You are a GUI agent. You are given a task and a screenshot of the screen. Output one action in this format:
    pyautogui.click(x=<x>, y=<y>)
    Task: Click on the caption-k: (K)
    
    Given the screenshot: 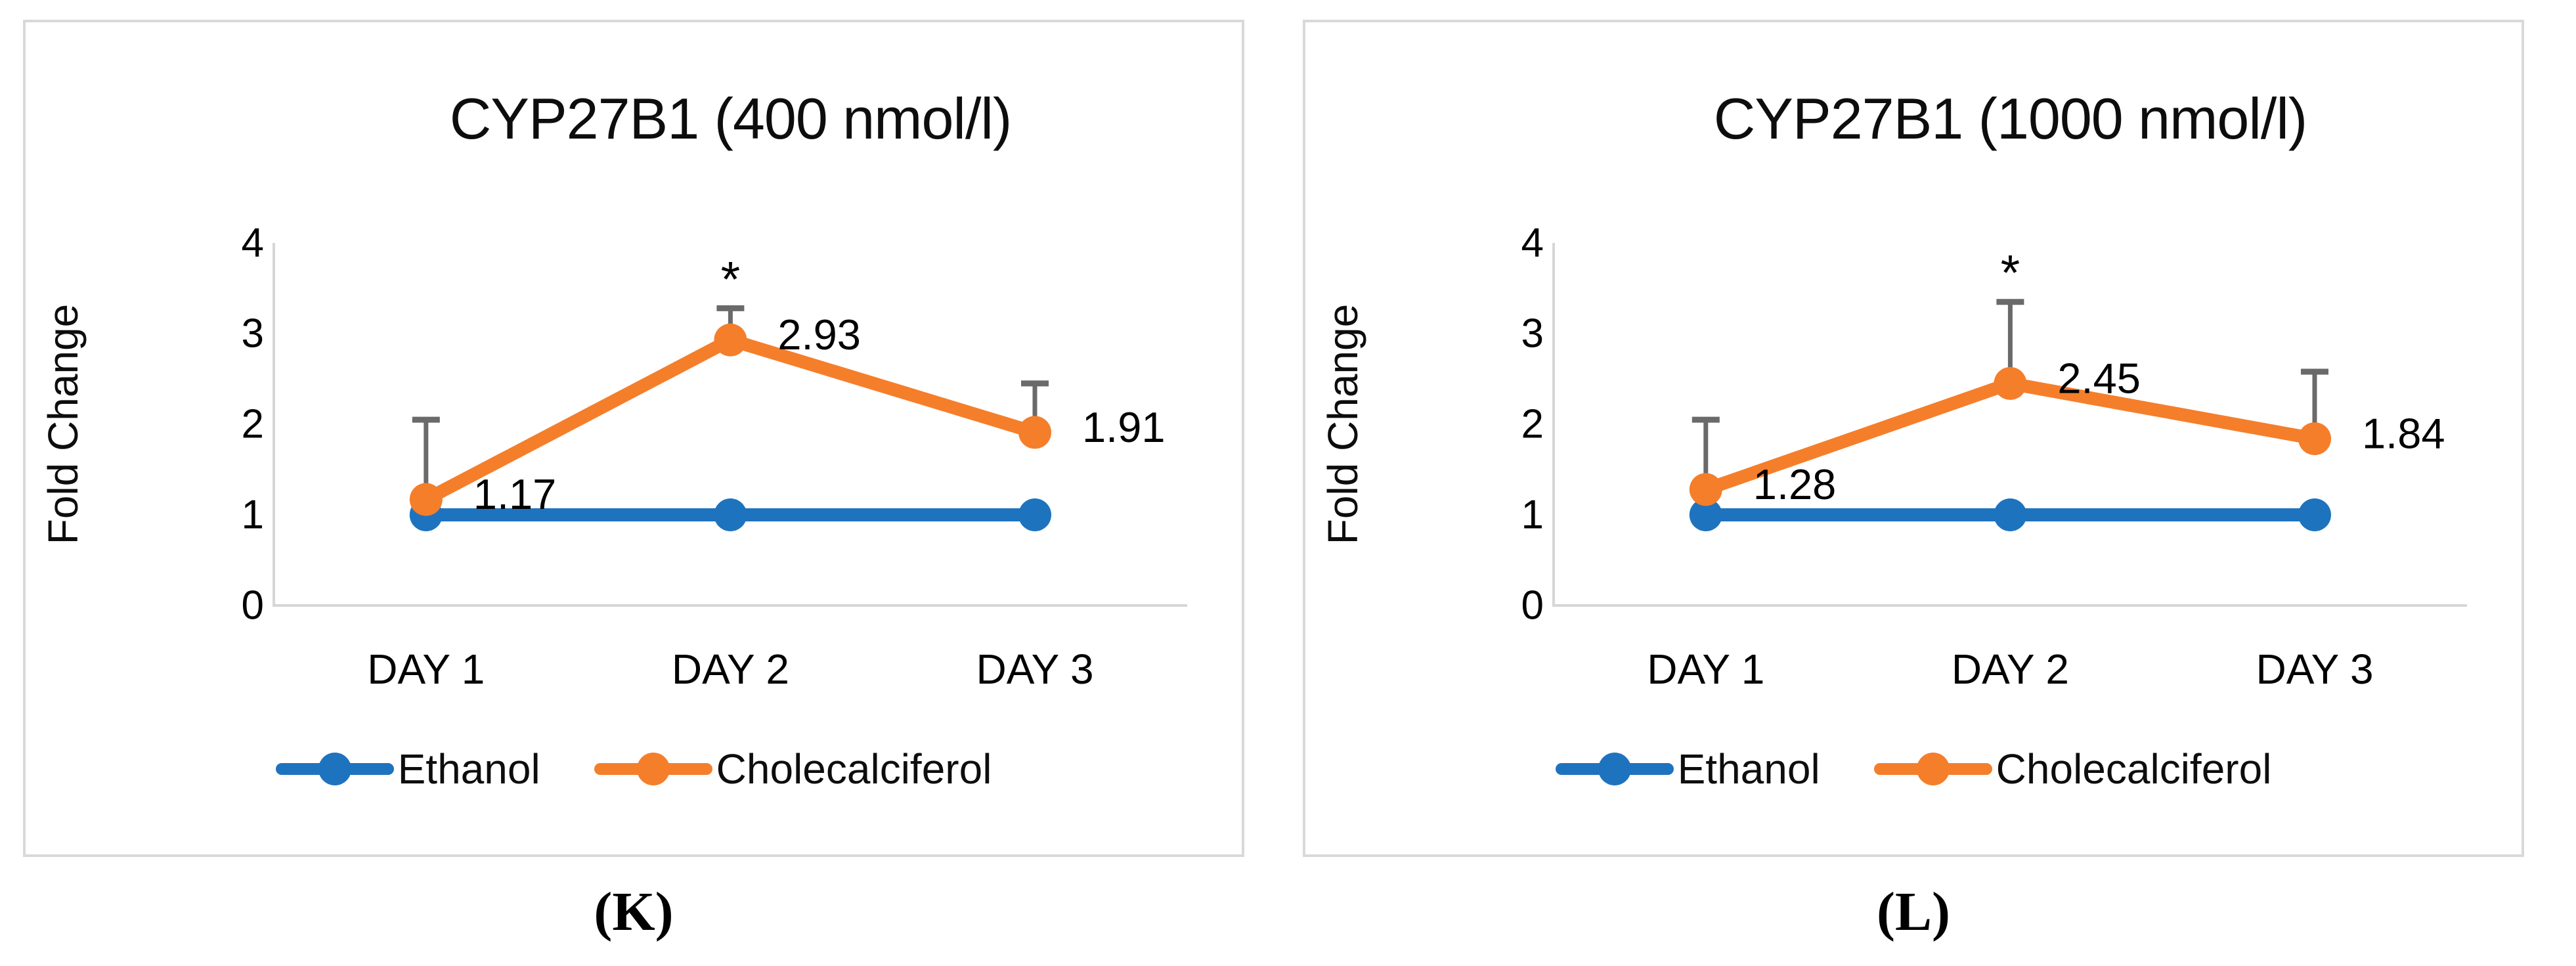 What is the action you would take?
    pyautogui.click(x=634, y=911)
    